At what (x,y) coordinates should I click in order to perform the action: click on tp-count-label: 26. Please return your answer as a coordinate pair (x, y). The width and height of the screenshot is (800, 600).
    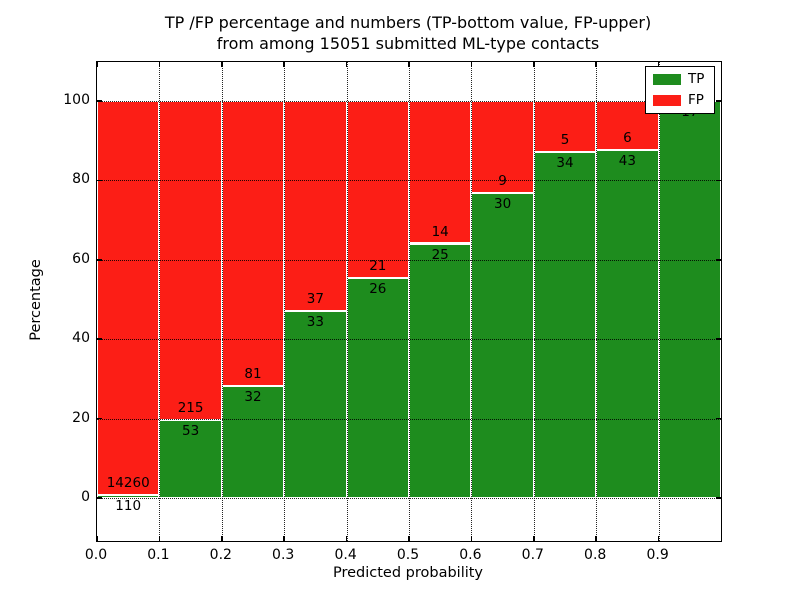
    Looking at the image, I should click on (378, 289).